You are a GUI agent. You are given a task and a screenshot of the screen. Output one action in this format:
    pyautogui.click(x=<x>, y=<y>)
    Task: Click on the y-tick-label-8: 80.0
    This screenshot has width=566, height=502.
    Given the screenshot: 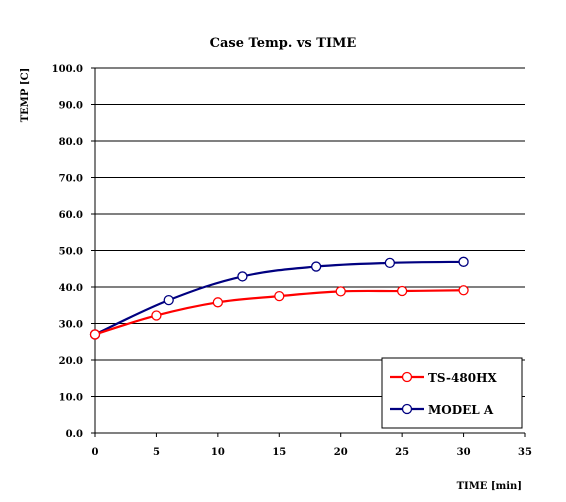 What is the action you would take?
    pyautogui.click(x=71, y=142)
    